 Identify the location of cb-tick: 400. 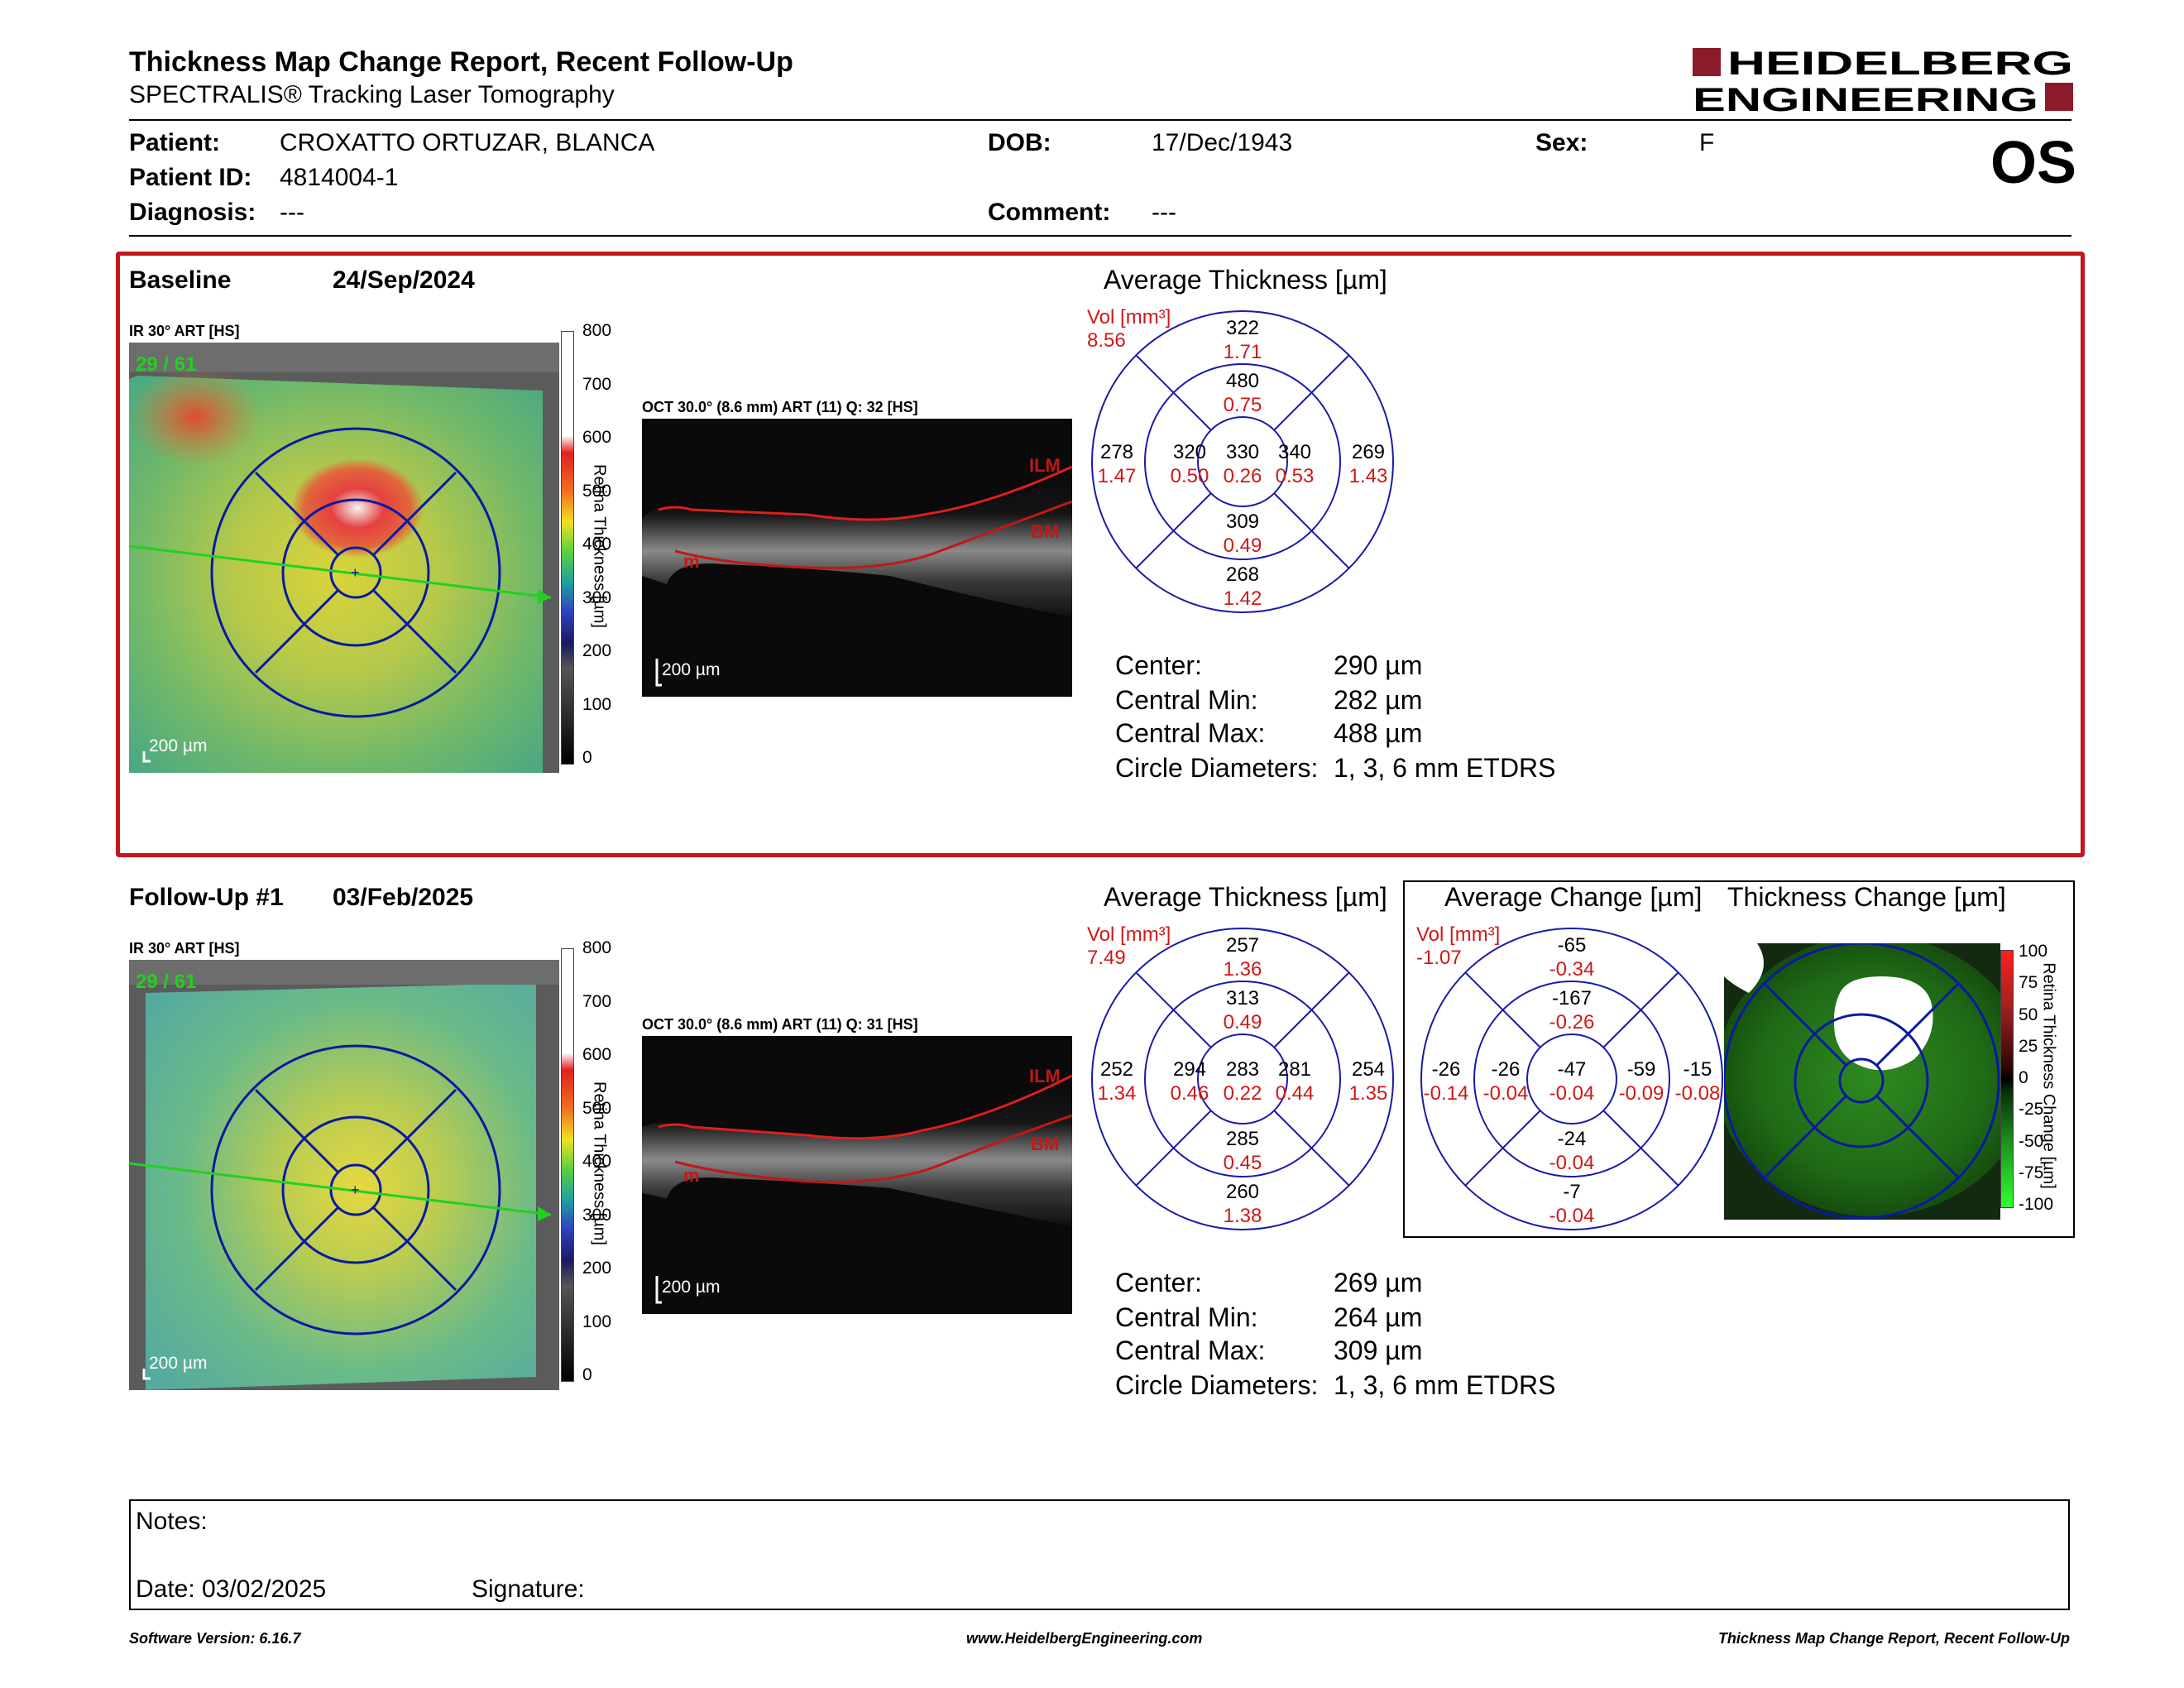
(597, 1161).